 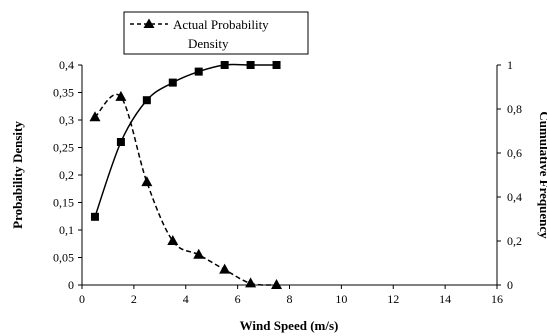 What do you see at coordinates (514, 241) in the screenshot?
I see `y-right-tick-label: 0,2` at bounding box center [514, 241].